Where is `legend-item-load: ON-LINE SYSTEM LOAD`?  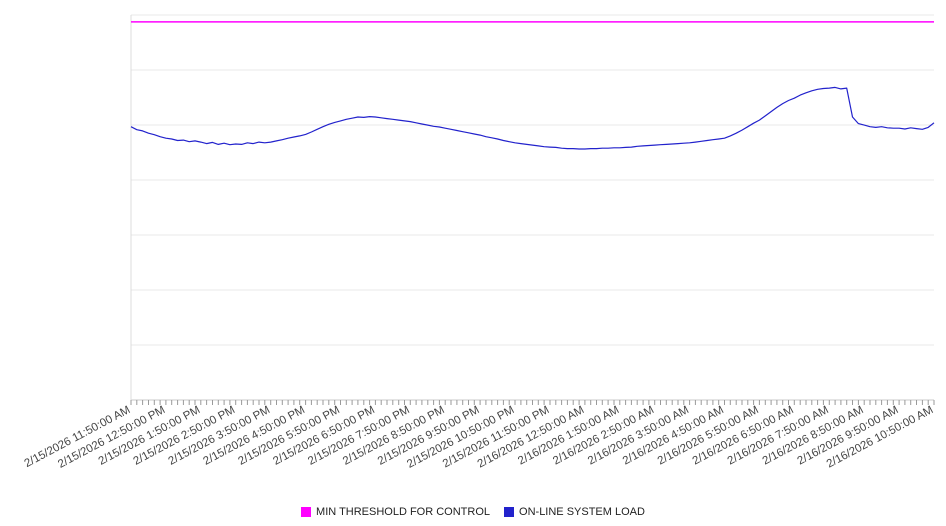
legend-item-load: ON-LINE SYSTEM LOAD is located at coordinates (574, 512).